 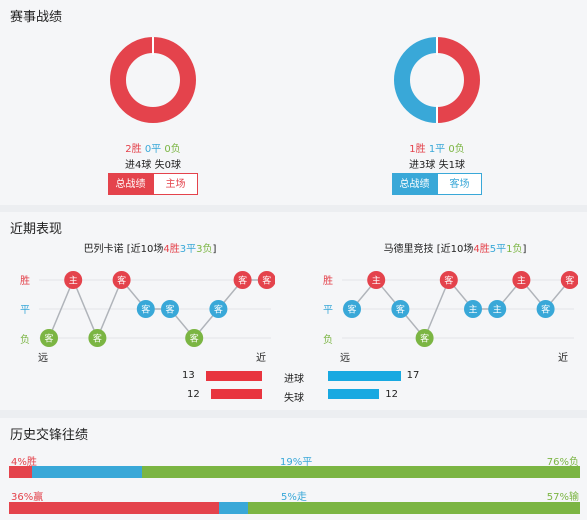 What do you see at coordinates (459, 184) in the screenshot?
I see `right-tab-away: 客场` at bounding box center [459, 184].